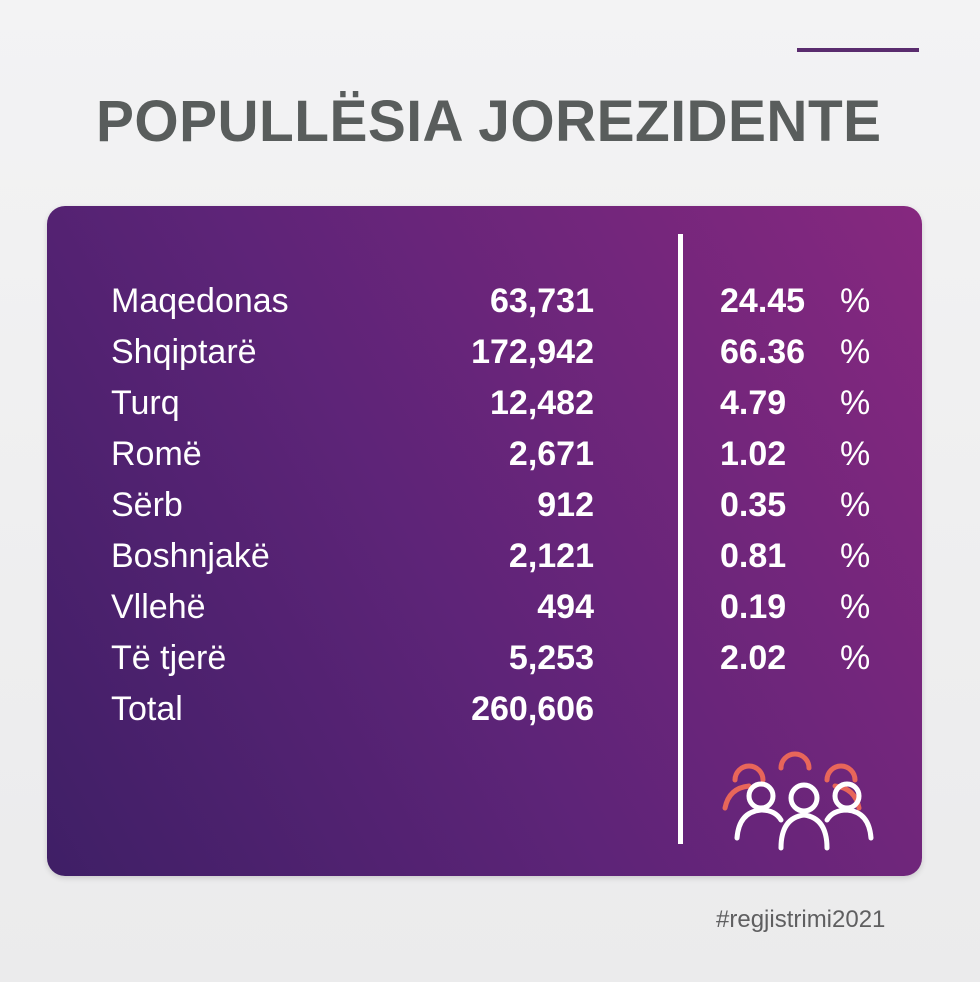 Image resolution: width=980 pixels, height=982 pixels. Describe the element at coordinates (156, 454) in the screenshot. I see `row-label: Romë` at that location.